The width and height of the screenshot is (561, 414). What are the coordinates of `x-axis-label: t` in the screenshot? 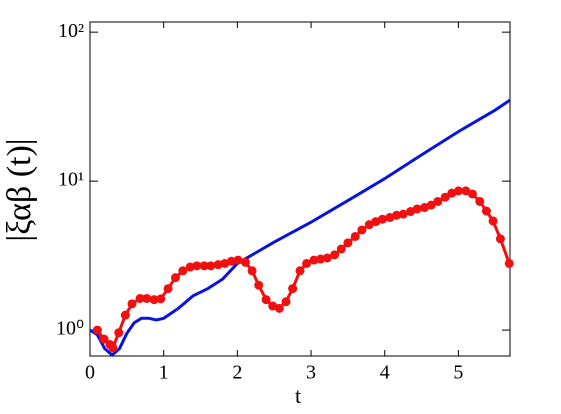 It's located at (298, 395).